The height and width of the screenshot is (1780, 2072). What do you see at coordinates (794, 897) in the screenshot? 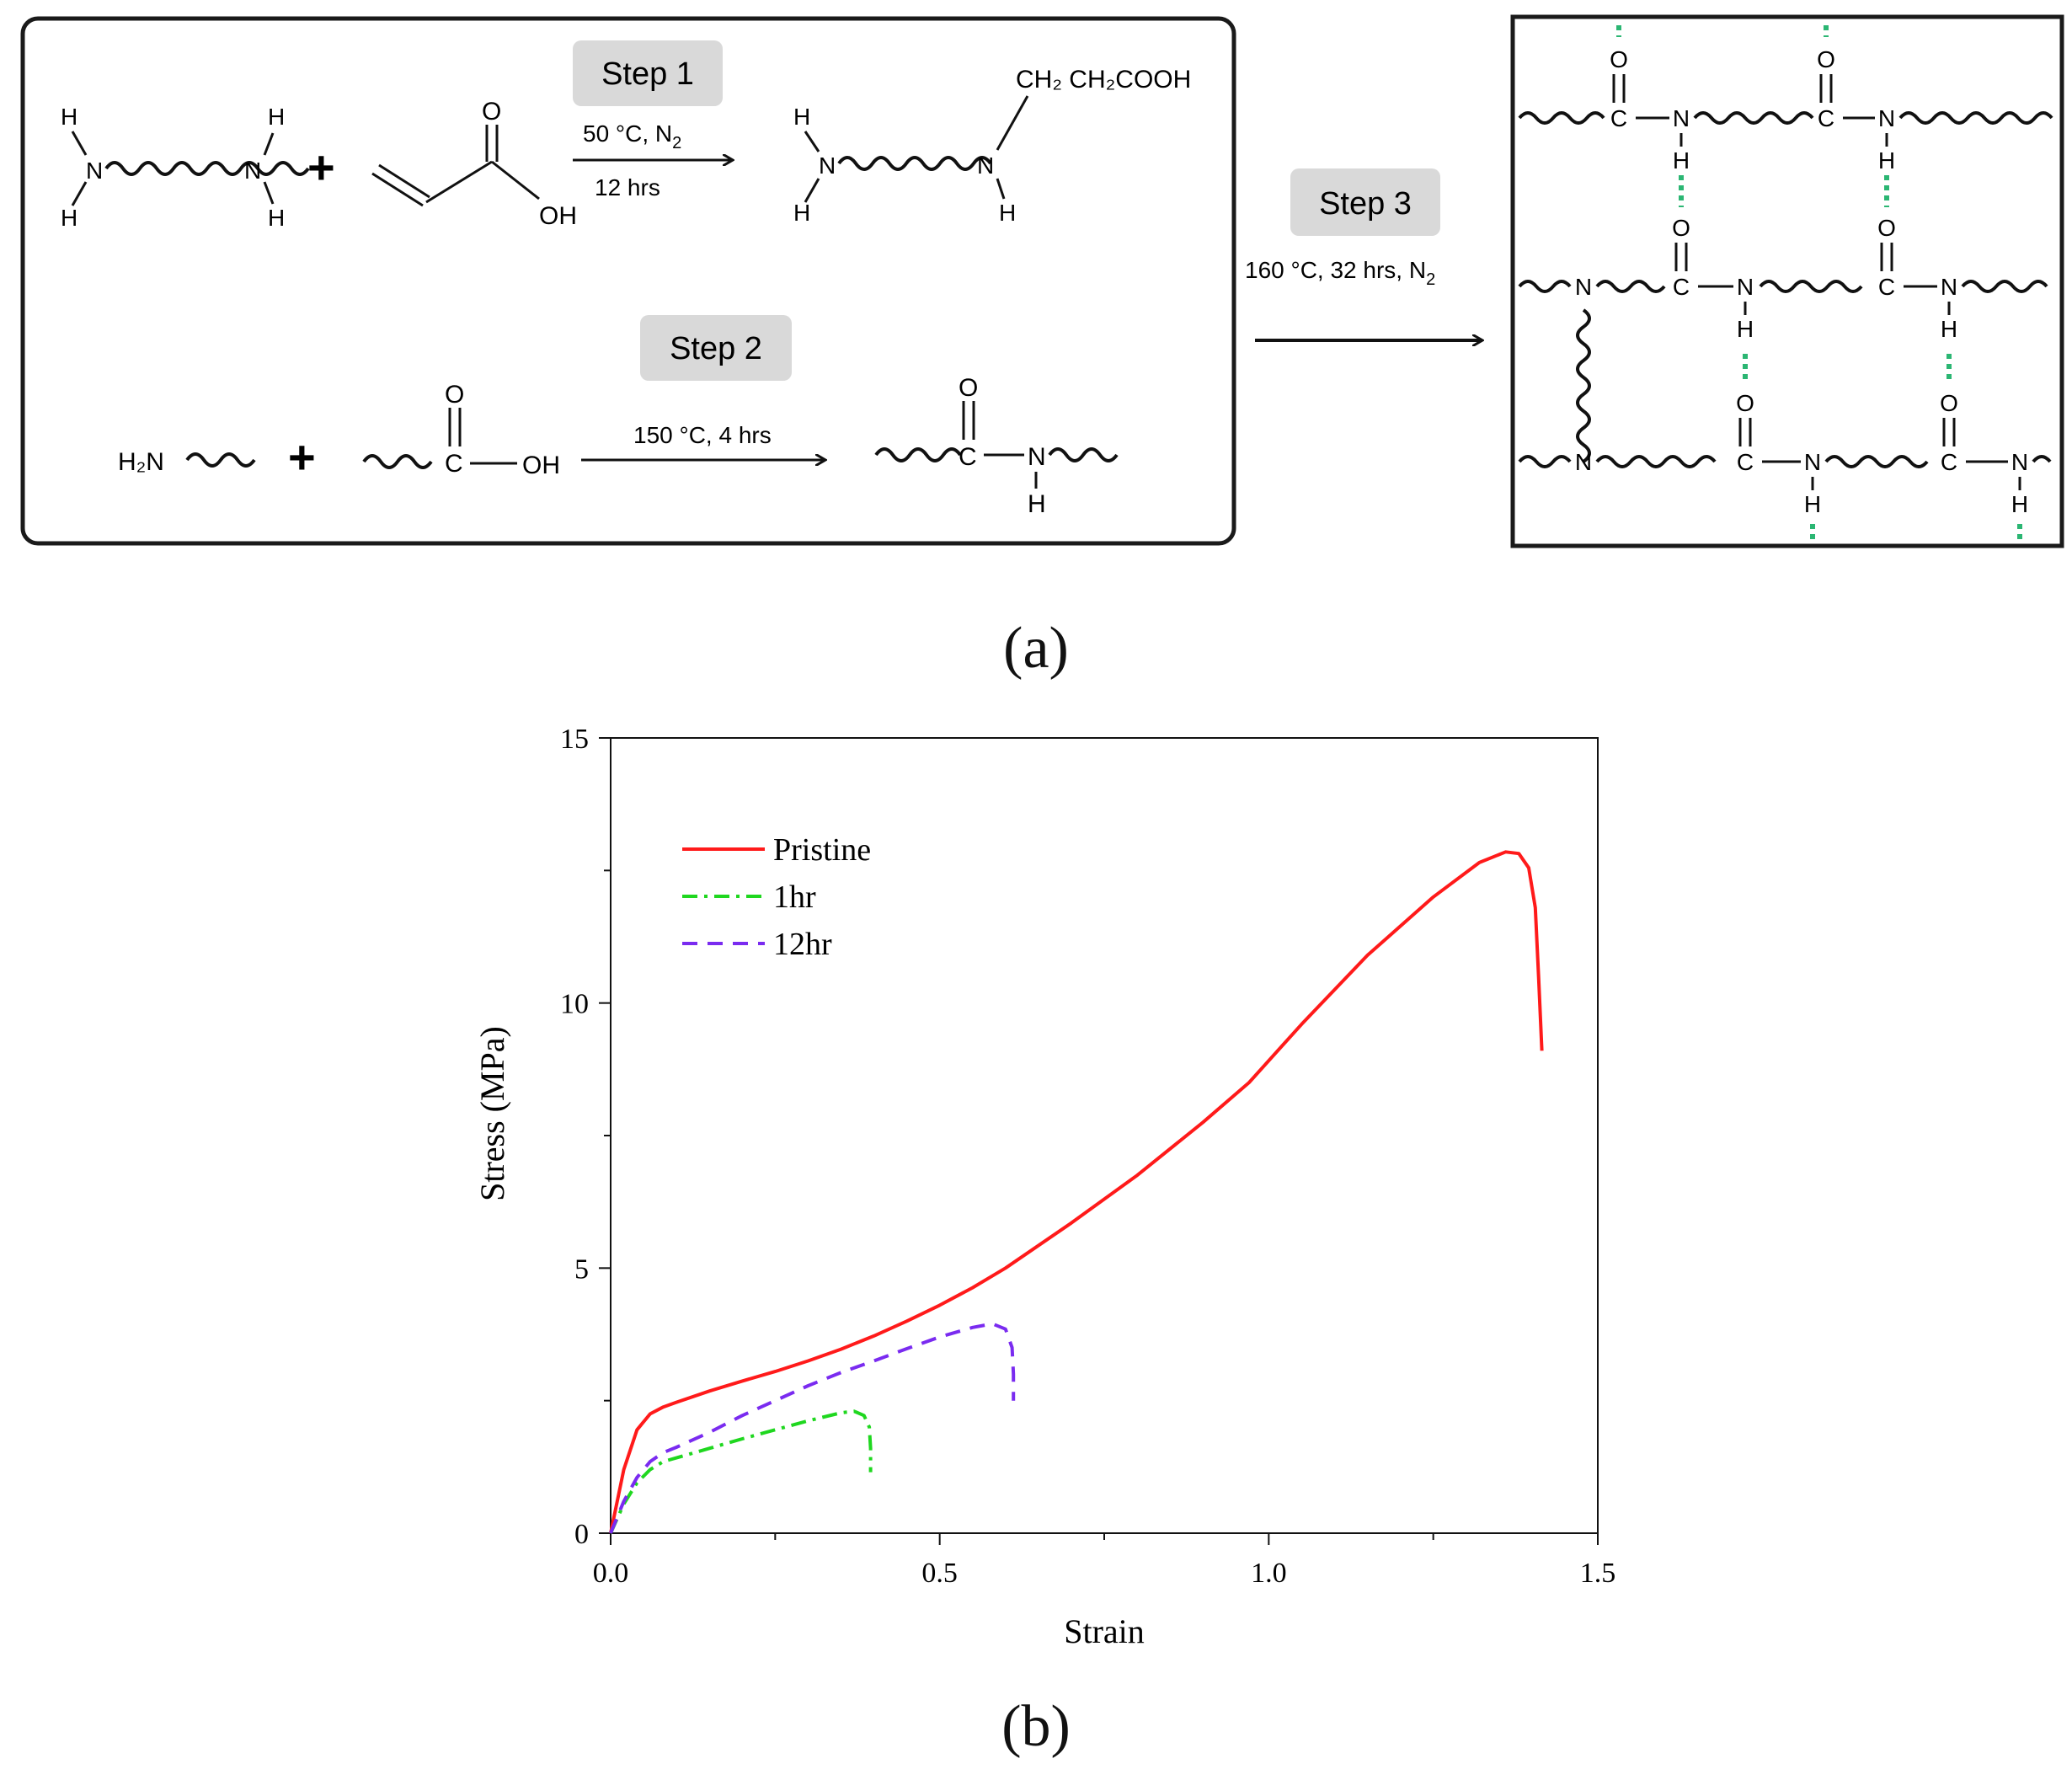
I see `legend-label-1hr: 1hr` at bounding box center [794, 897].